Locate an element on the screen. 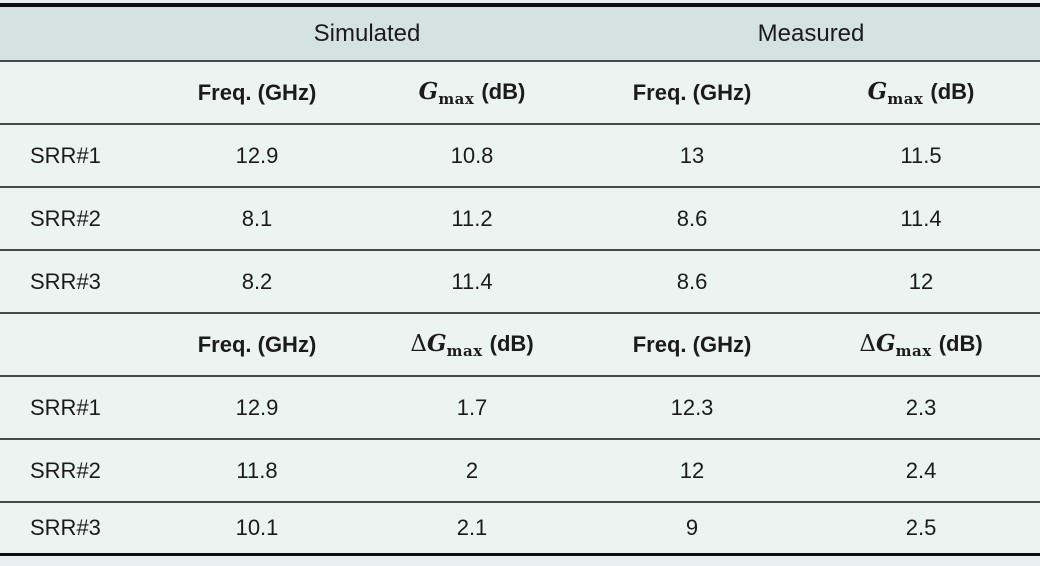  table-row: SRR#1 12.9 10.8 13 11.5 is located at coordinates (520, 156).